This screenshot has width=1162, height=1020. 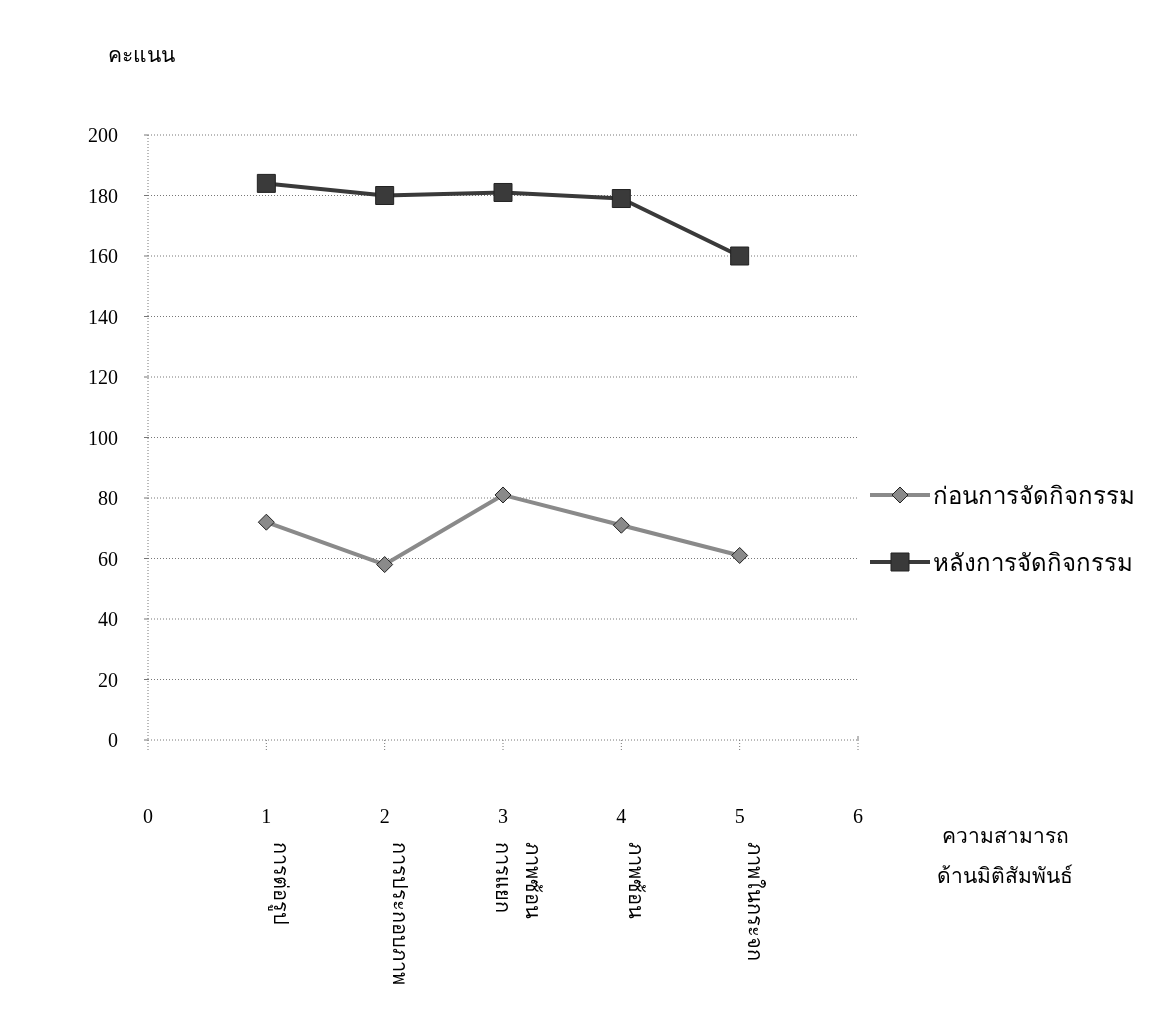 I want to click on y-tick-label: 100, so click(x=103, y=437).